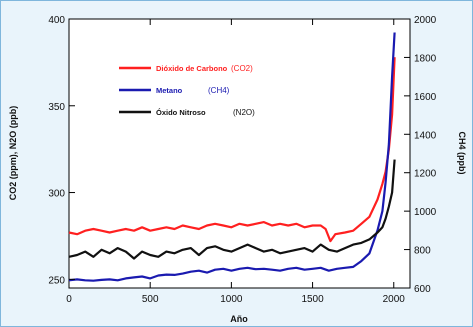 The image size is (473, 327). What do you see at coordinates (239, 319) in the screenshot?
I see `x-axis-label: Año` at bounding box center [239, 319].